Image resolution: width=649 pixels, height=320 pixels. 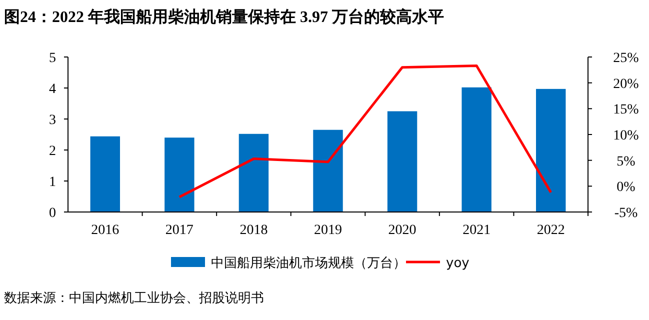 I want to click on y2-tick-label: 25%, so click(x=626, y=58).